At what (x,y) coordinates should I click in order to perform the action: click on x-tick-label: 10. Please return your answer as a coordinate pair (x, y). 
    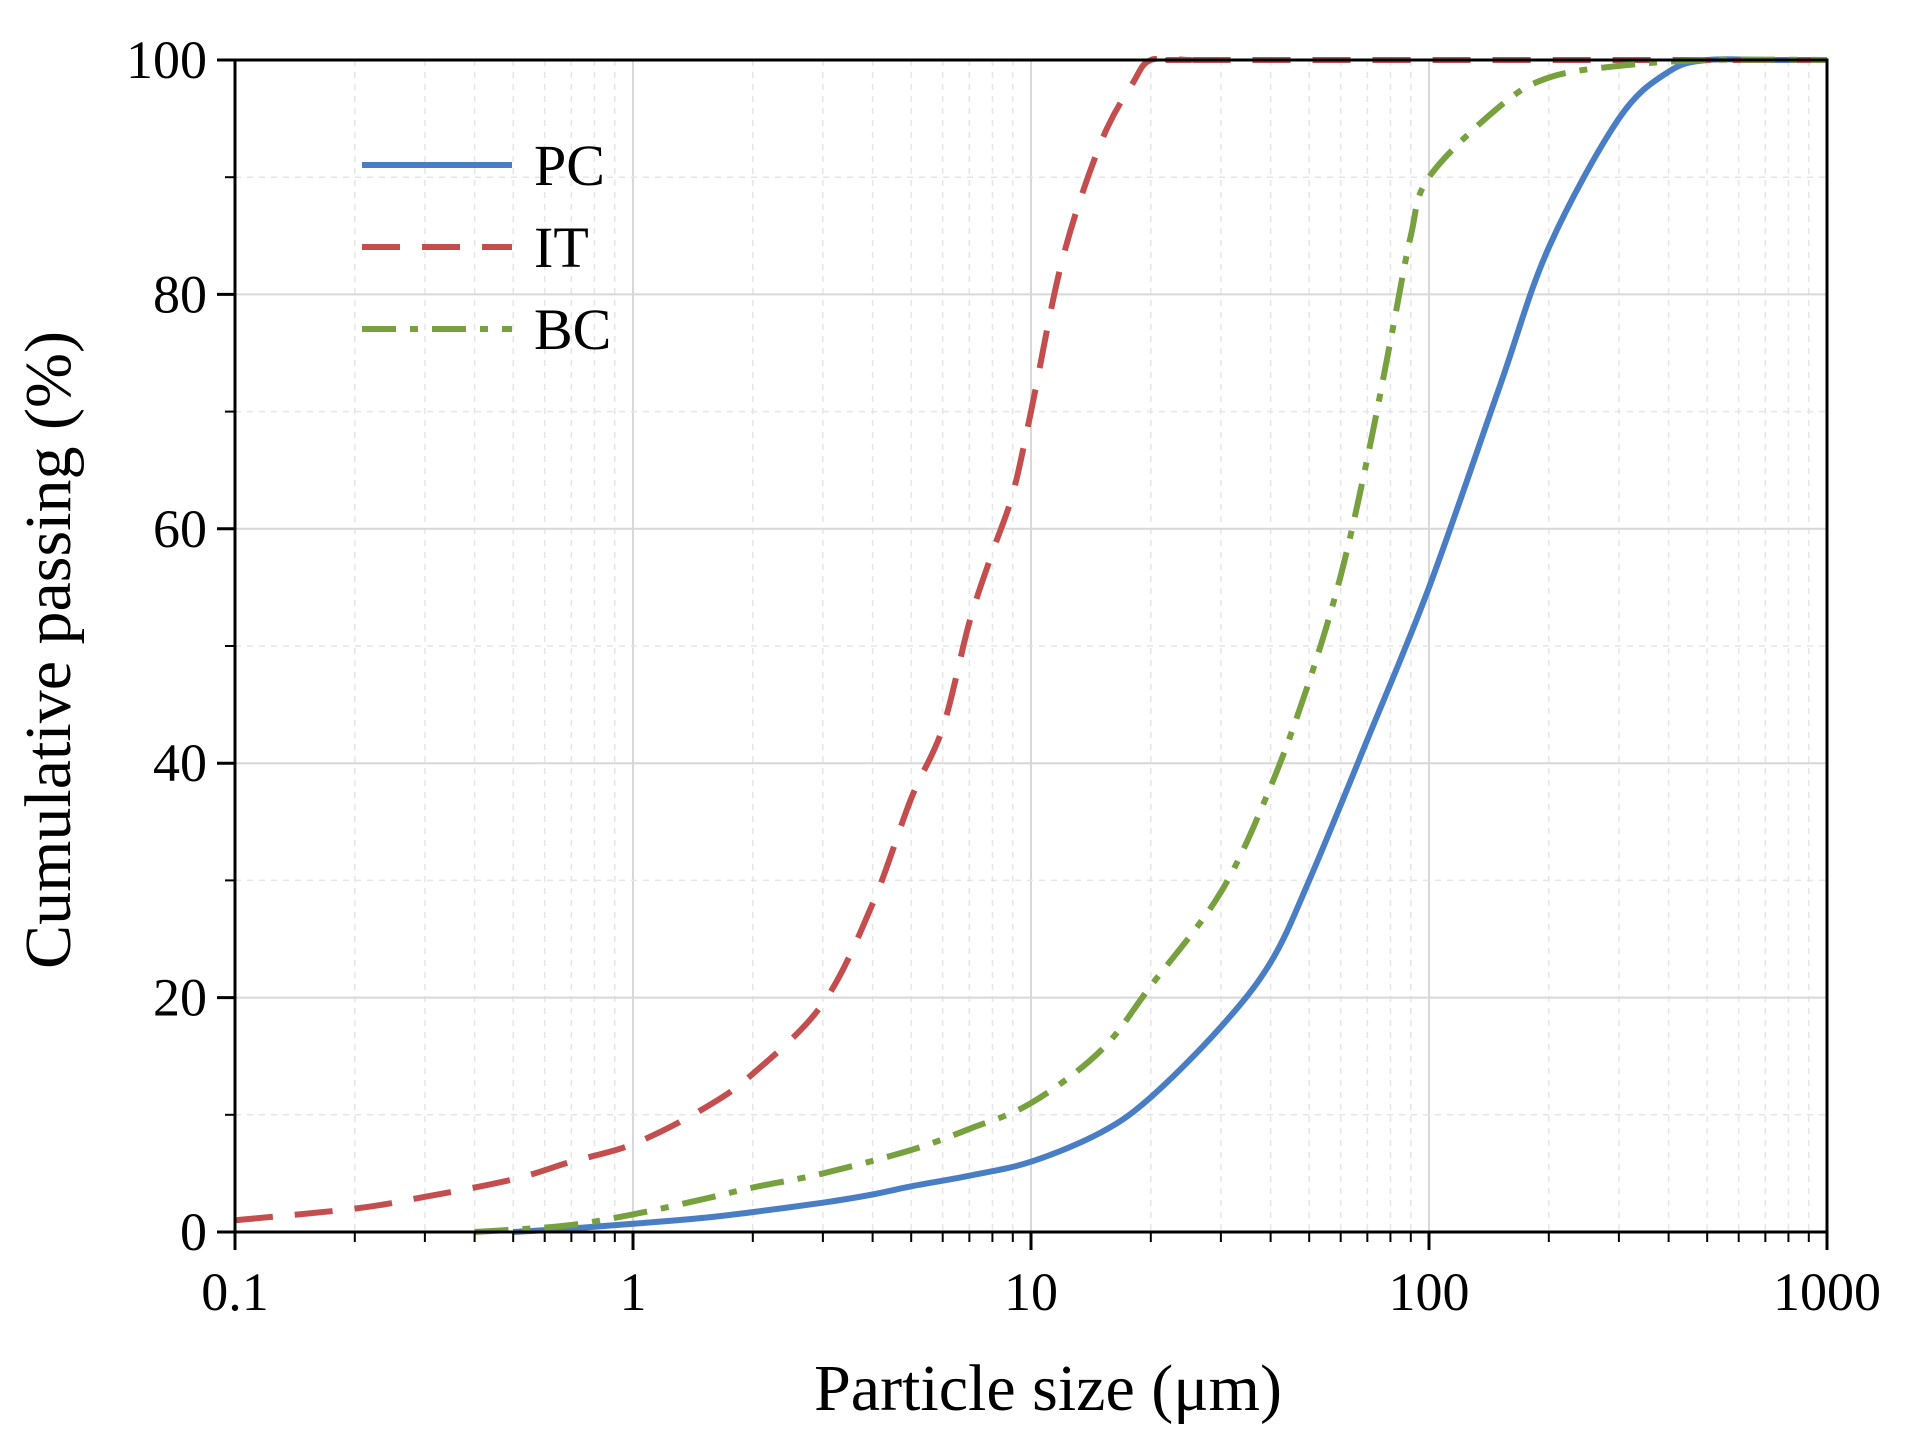
    Looking at the image, I should click on (1031, 1292).